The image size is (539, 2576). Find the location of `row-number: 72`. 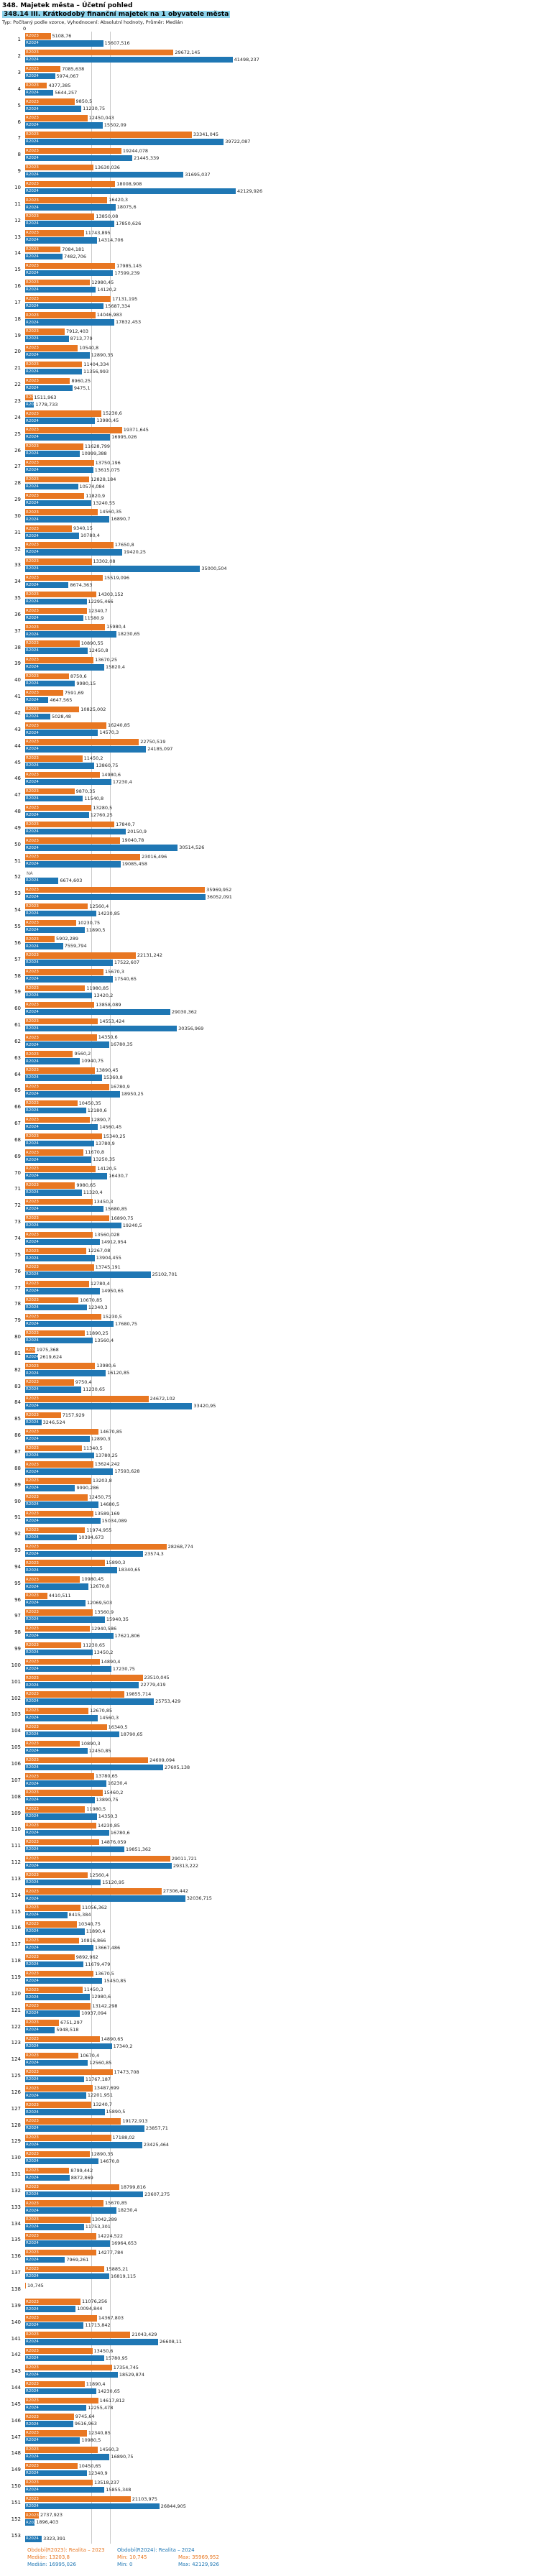

row-number: 72 is located at coordinates (17, 1205).